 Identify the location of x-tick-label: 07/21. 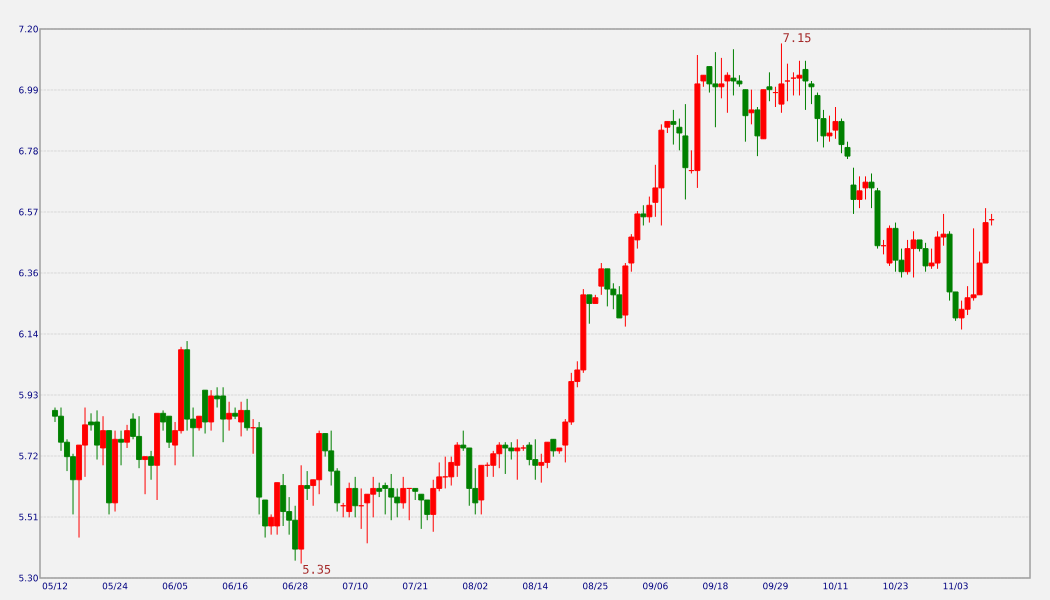
(415, 586).